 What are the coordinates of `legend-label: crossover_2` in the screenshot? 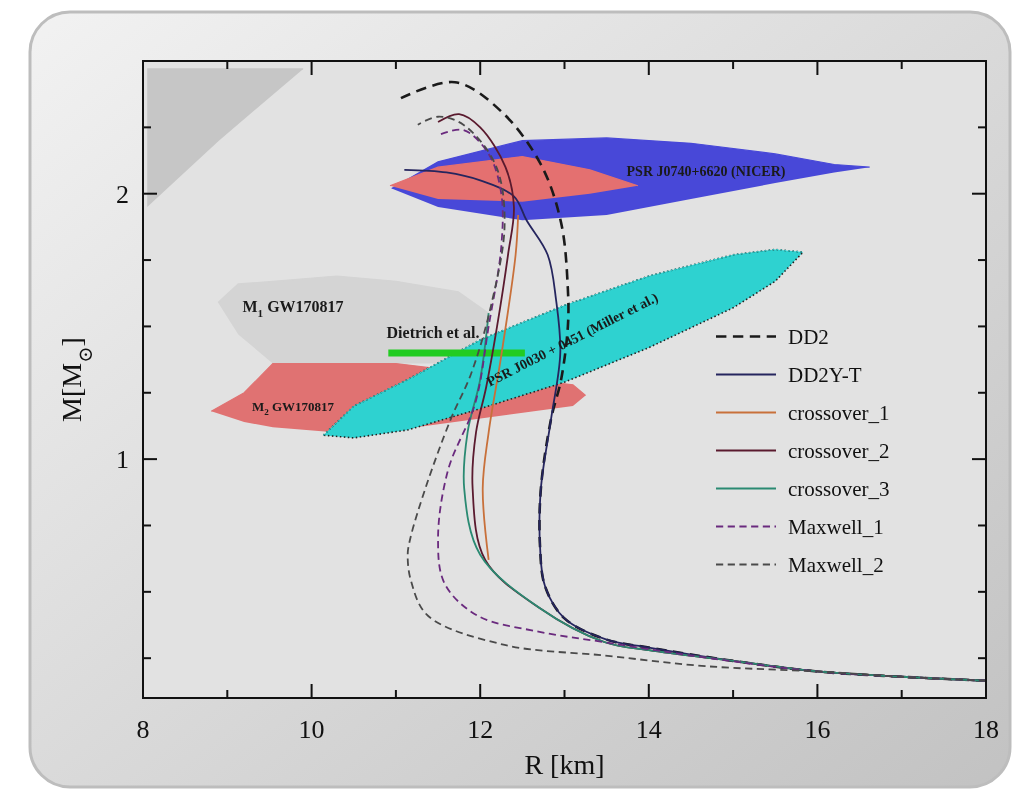 It's located at (839, 450).